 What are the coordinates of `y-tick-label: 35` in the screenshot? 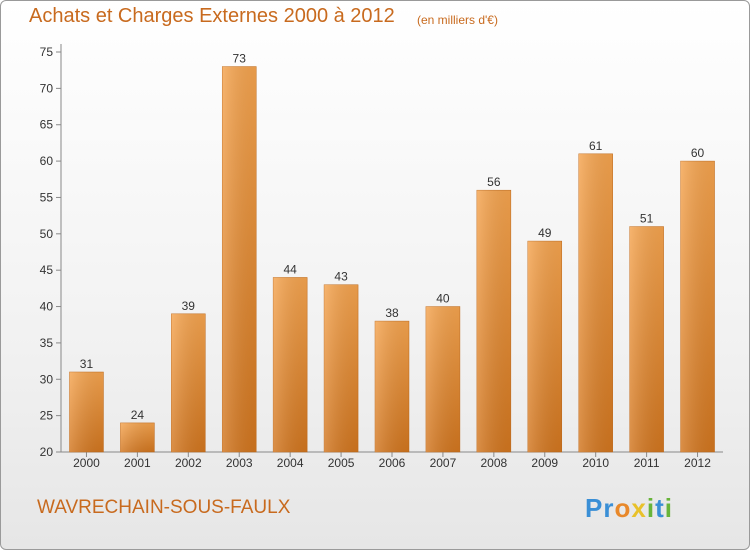 It's located at (47, 343).